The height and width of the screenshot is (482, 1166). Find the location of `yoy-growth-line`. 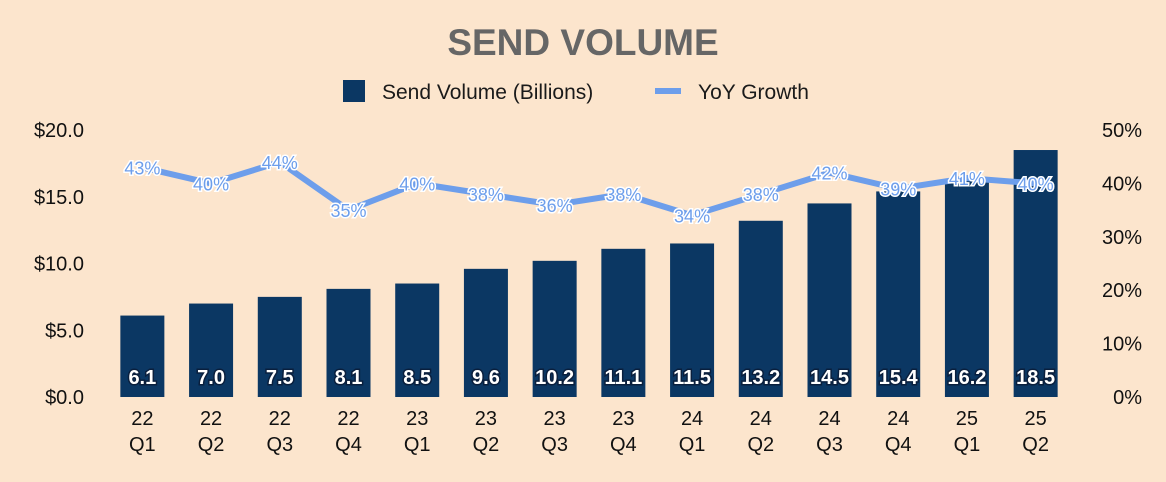

yoy-growth-line is located at coordinates (588, 189).